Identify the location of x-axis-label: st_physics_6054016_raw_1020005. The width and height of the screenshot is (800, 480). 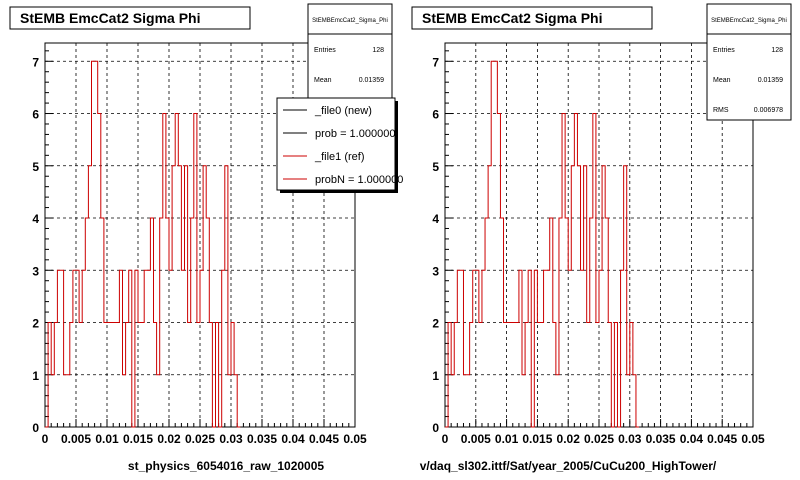
(226, 466).